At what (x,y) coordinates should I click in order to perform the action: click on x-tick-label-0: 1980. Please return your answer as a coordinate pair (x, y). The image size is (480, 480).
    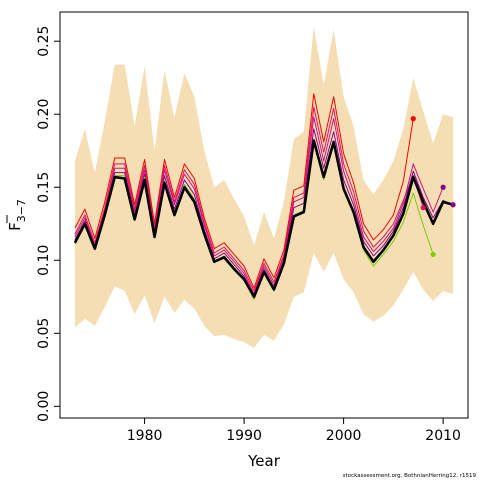
    Looking at the image, I should click on (145, 436).